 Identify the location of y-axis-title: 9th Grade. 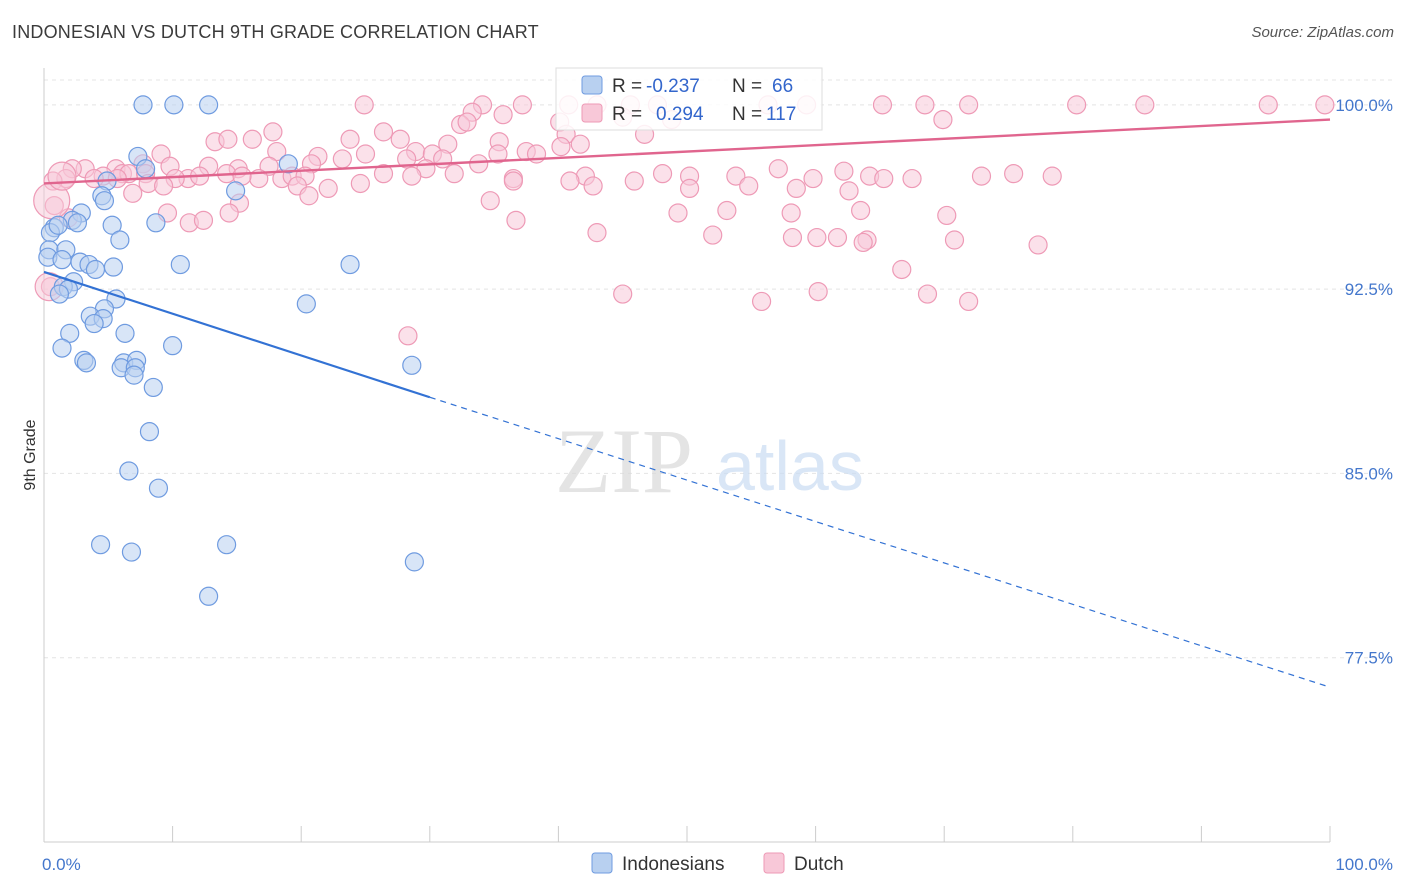
(30, 454).